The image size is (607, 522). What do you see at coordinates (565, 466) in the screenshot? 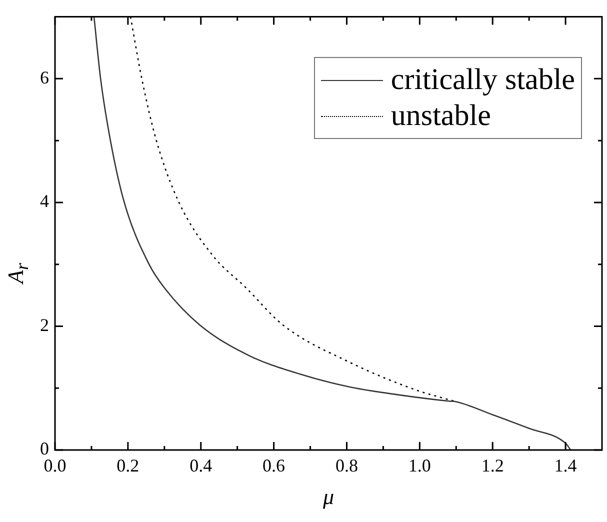
I see `x-tick-label: 1.4` at bounding box center [565, 466].